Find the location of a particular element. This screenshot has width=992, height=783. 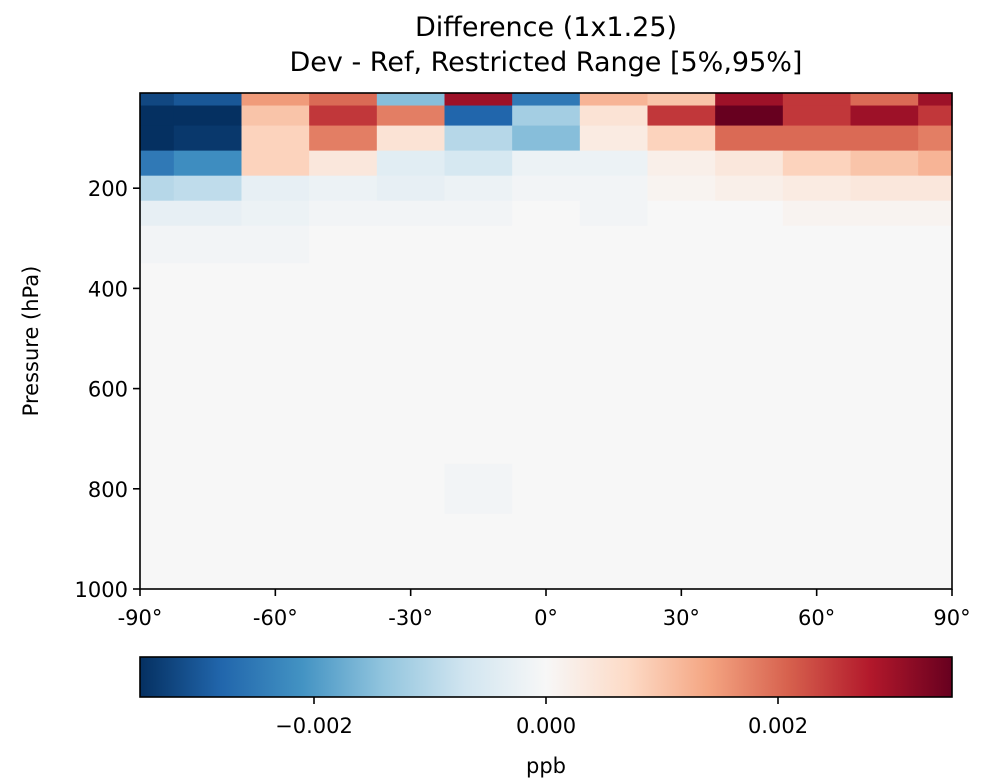

y-tick-label: 800 is located at coordinates (108, 490).